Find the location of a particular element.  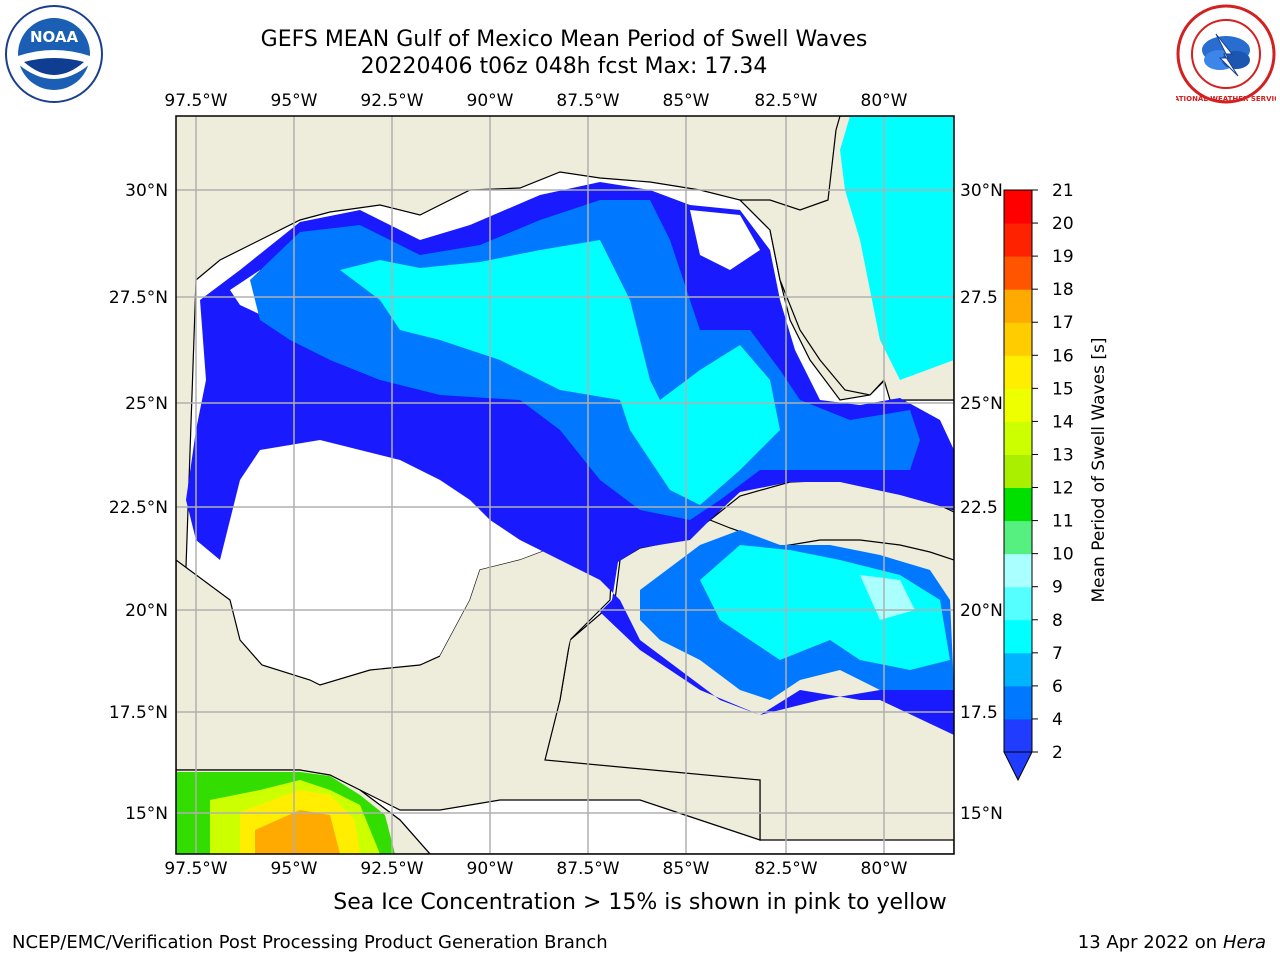

lat-ticks-right: 30°N 27.5 25°N 22.5 20°N 17.5 15°N is located at coordinates (981, 502).